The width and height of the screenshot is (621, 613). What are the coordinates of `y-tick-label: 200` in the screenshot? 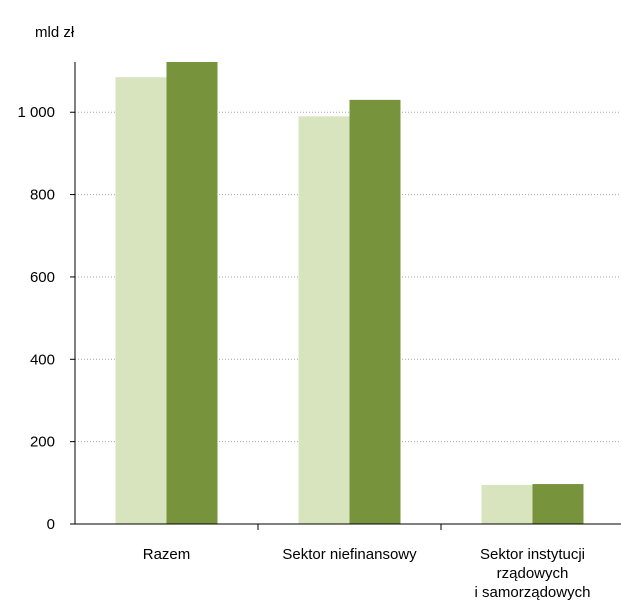 It's located at (42, 442).